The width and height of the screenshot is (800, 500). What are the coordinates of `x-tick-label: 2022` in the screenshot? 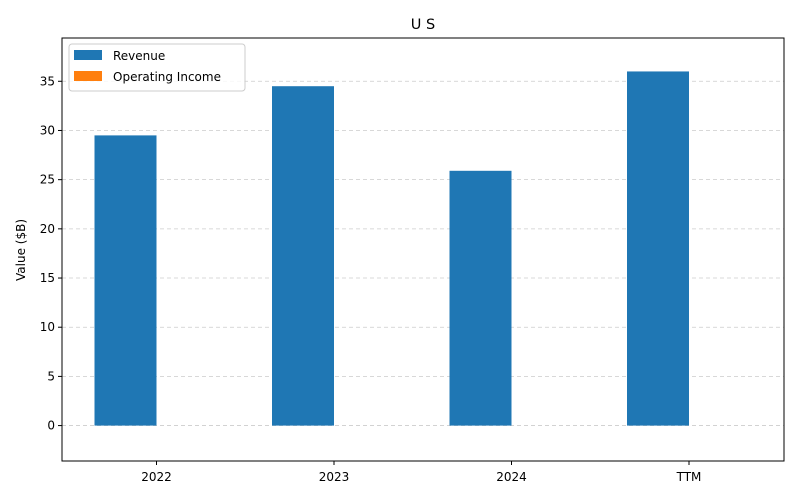 It's located at (156, 477).